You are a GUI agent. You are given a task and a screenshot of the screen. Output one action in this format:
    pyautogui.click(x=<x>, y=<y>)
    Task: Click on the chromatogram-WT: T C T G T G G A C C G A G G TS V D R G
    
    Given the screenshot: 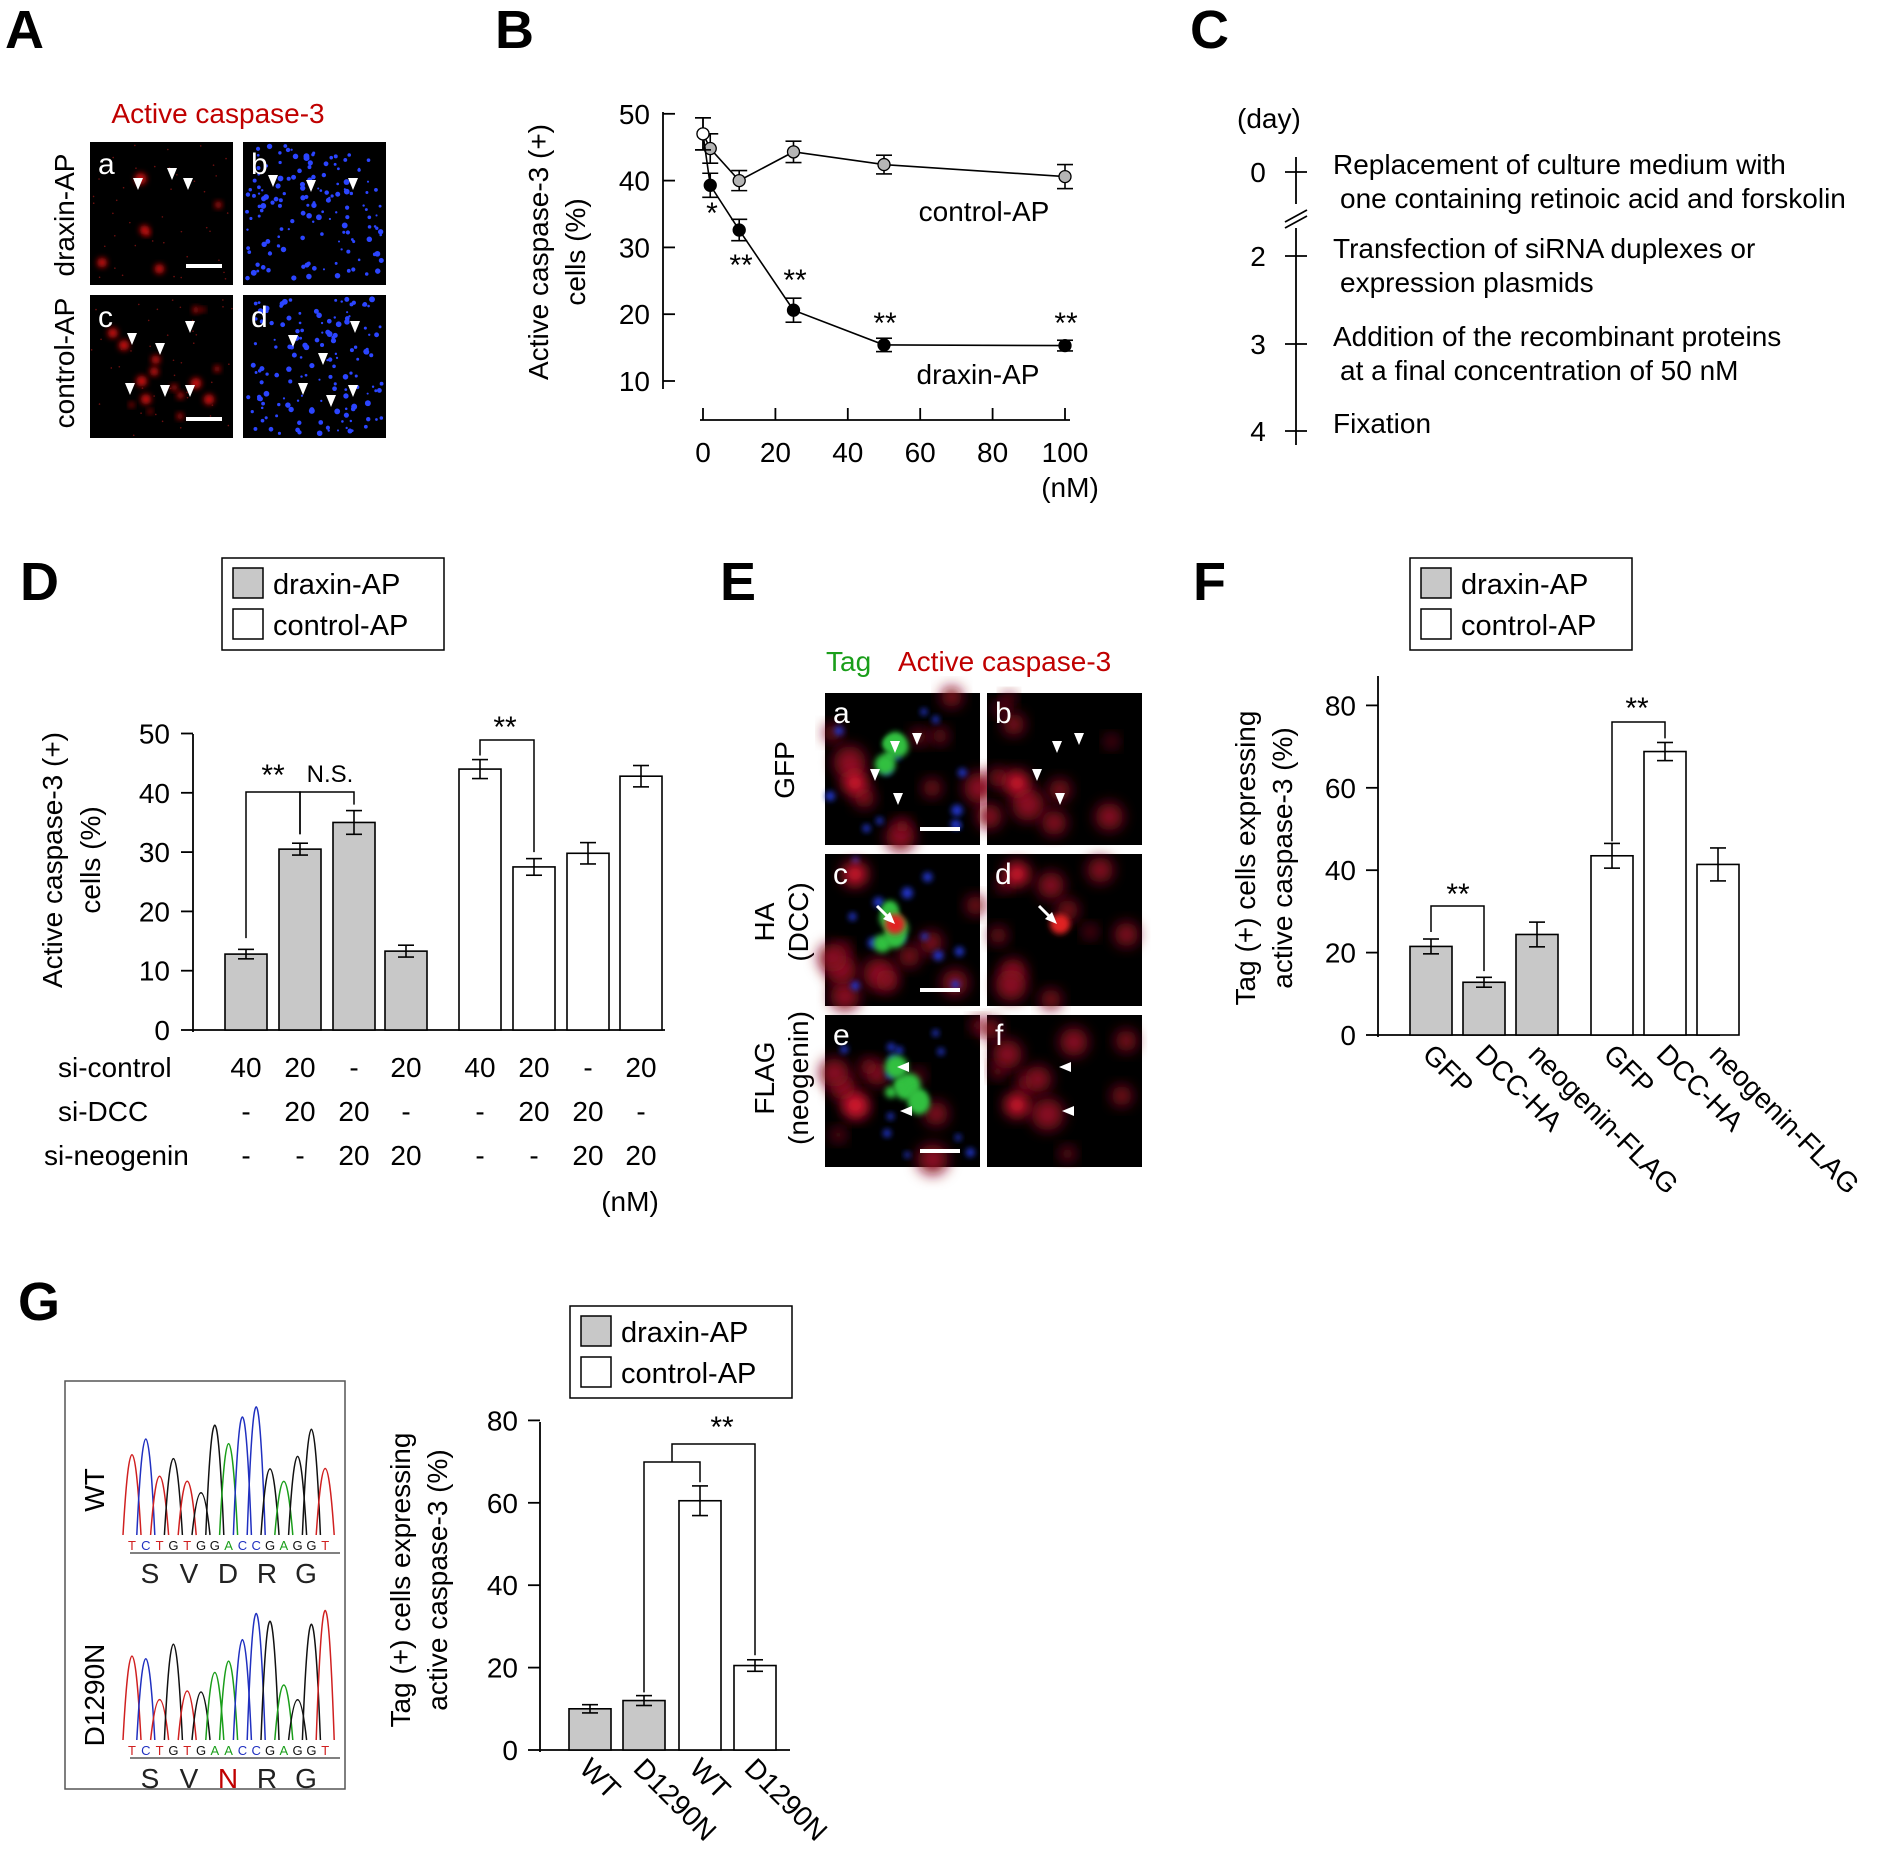 What is the action you would take?
    pyautogui.click(x=231, y=1497)
    